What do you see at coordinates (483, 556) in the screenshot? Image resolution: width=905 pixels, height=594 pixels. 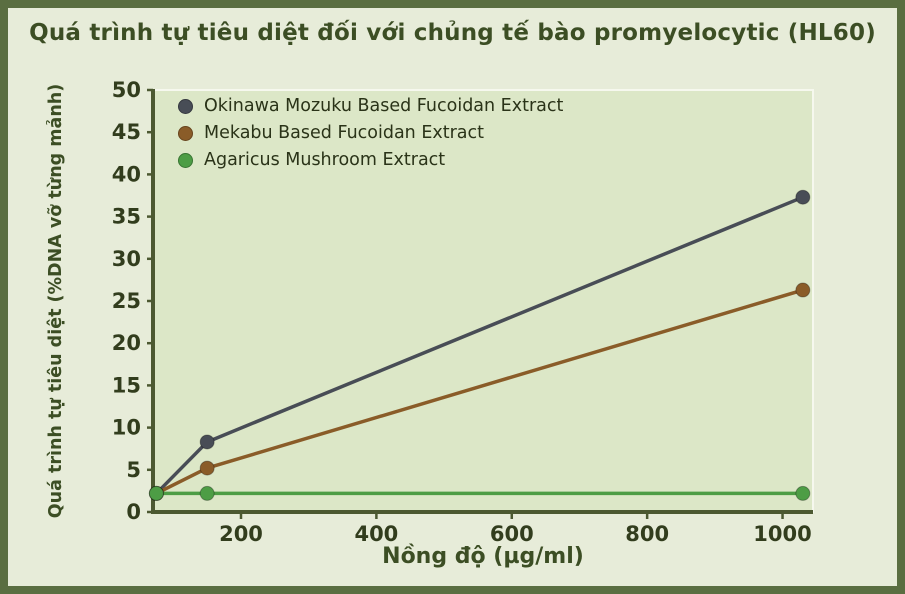 I see `x-axis-label: Nồng độ (µg/ml)` at bounding box center [483, 556].